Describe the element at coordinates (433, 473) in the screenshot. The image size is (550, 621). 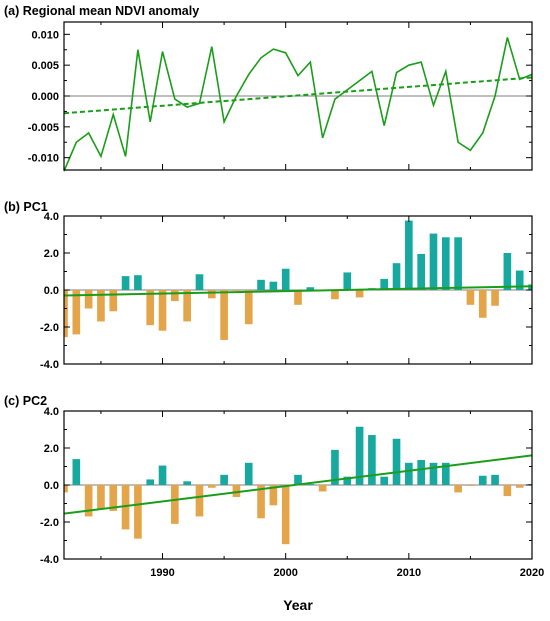
I see `bar-2012` at that location.